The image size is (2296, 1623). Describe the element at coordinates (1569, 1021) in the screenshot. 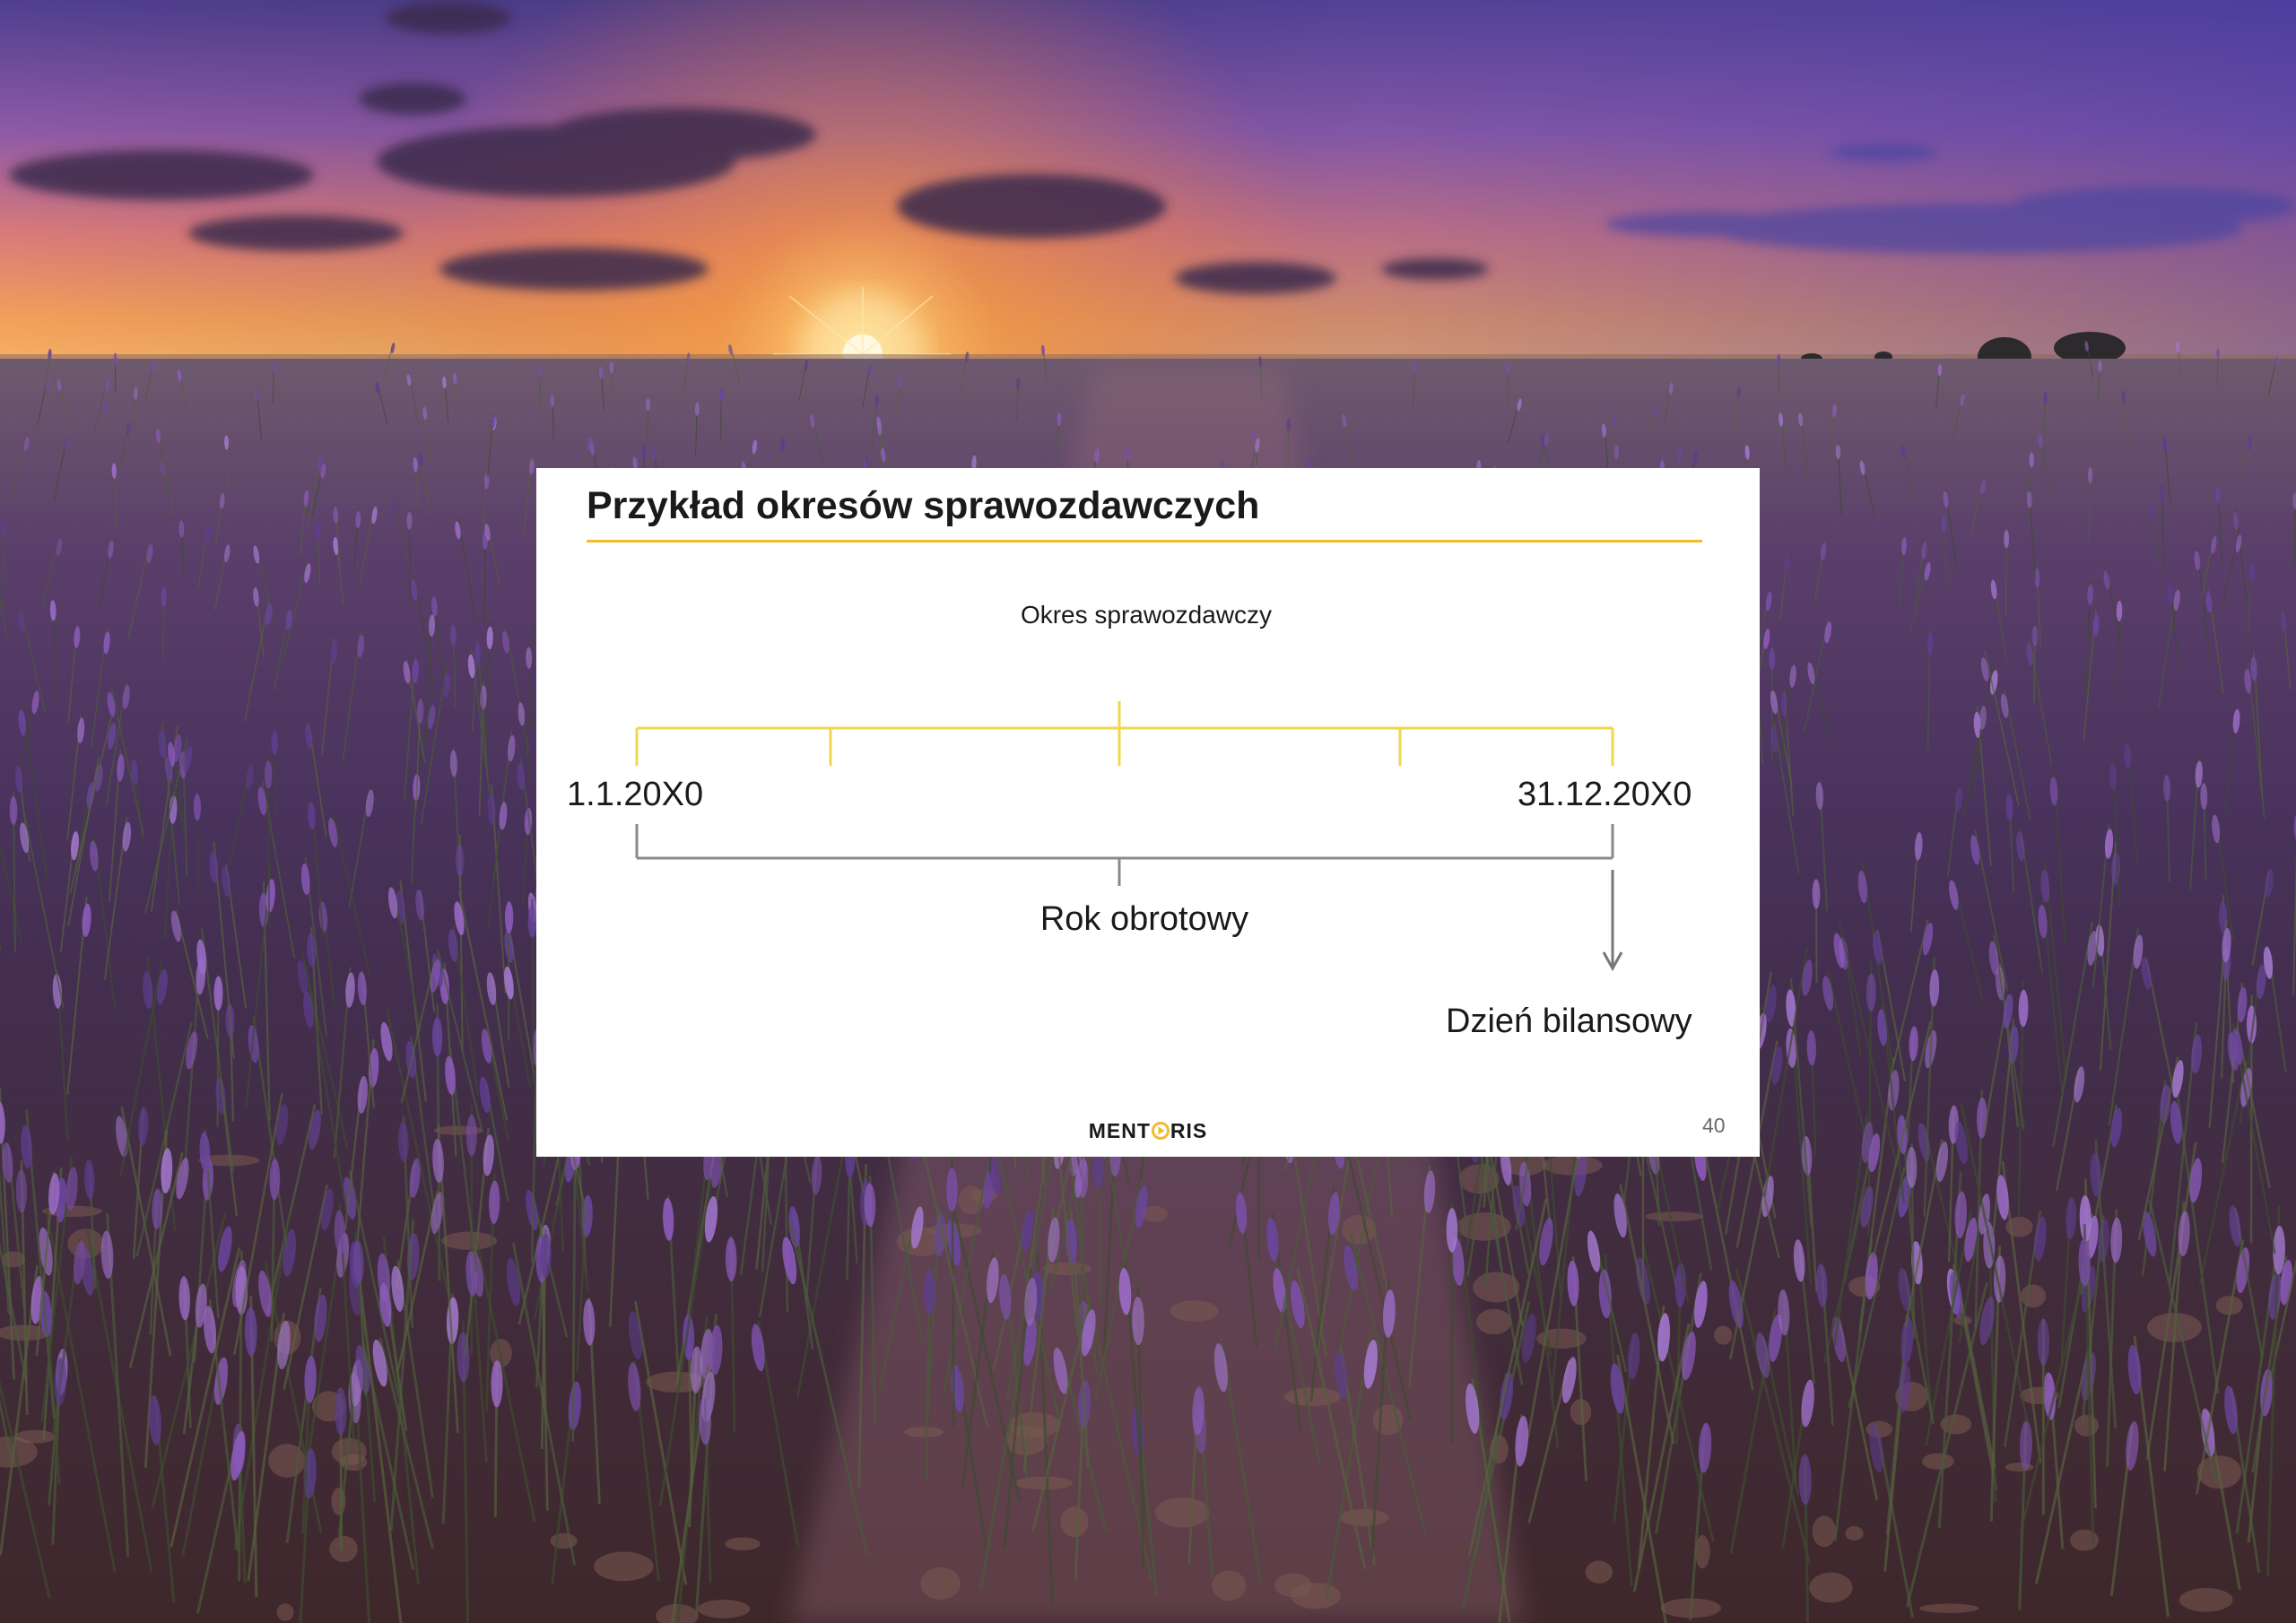

I see `balance-sheet-day-label: Dzień bilansowy` at that location.